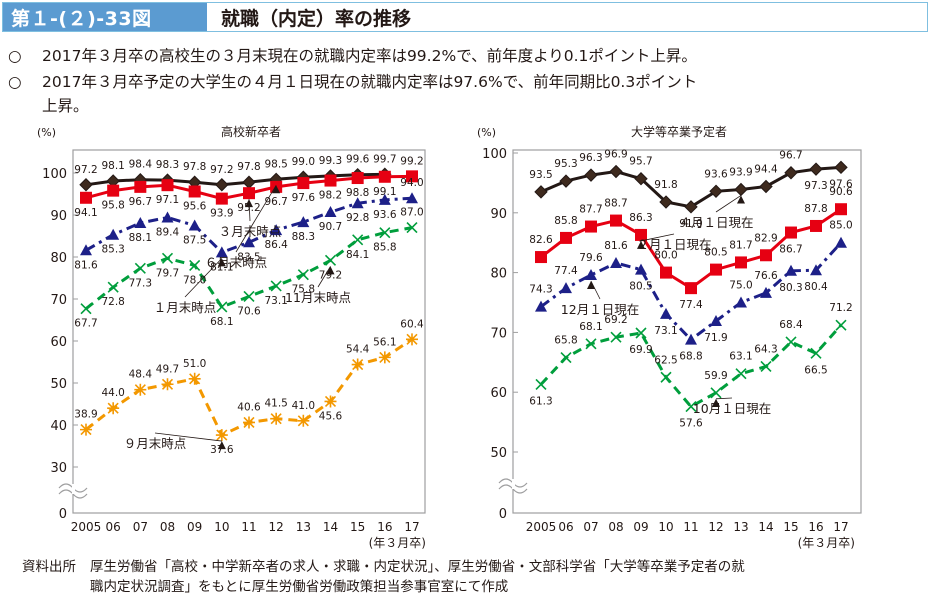 The width and height of the screenshot is (932, 613). Describe the element at coordinates (766, 276) in the screenshot. I see `data-label: 76.6` at that location.